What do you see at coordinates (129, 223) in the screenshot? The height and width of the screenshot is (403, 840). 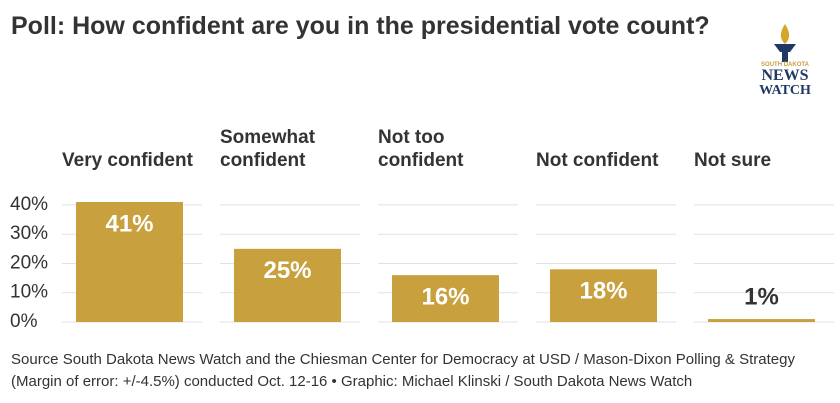 I see `value-label: 41%` at bounding box center [129, 223].